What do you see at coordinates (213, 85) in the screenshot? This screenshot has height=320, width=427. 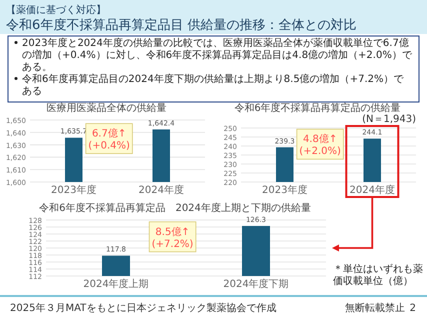 I see `text: 令和6年度再算定品目の2024年度下期の供給量は上期より8.5億の増加（+7.2%）である` at bounding box center [213, 85].